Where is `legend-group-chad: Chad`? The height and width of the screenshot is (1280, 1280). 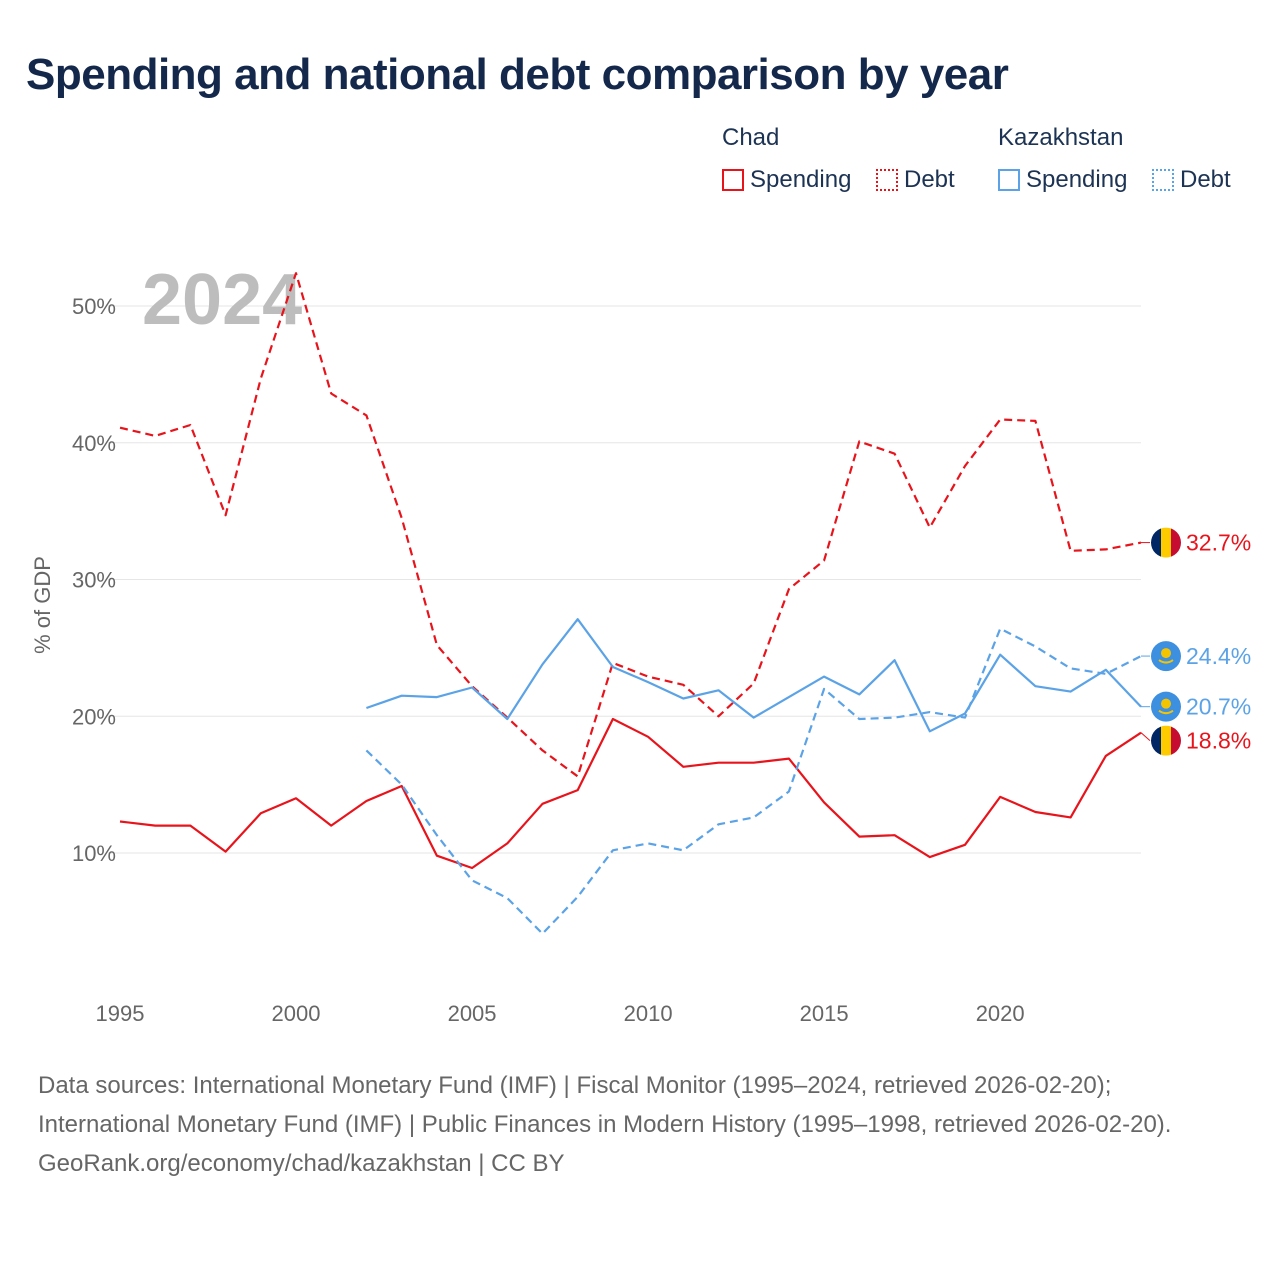 legend-group-chad: Chad is located at coordinates (751, 137).